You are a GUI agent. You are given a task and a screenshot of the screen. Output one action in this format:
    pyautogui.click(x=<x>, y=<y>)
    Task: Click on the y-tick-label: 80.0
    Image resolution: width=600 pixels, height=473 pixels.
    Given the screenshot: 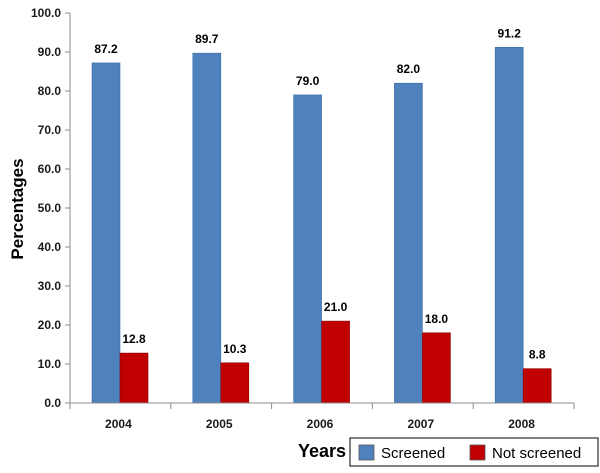 What is the action you would take?
    pyautogui.click(x=50, y=91)
    